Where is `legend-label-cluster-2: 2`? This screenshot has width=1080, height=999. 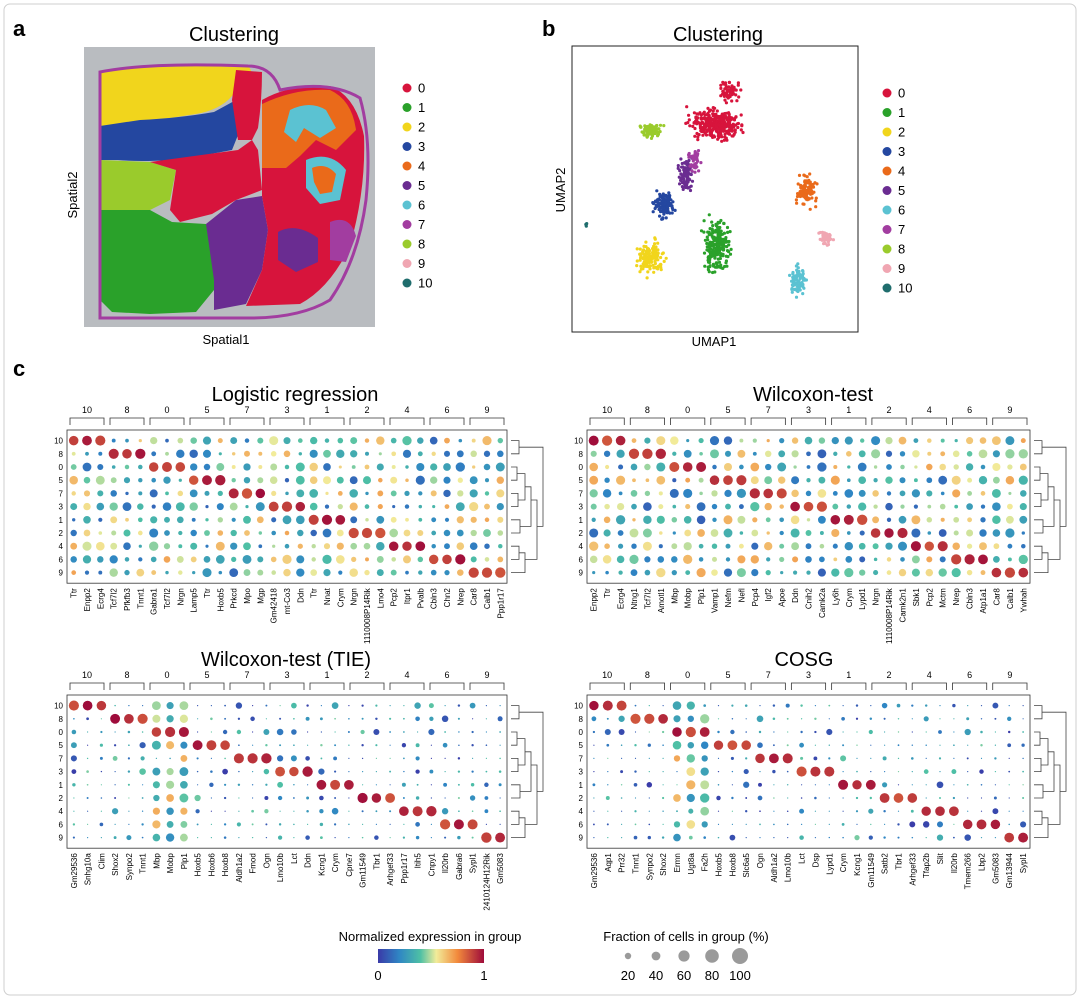
legend-label-cluster-2: 2 is located at coordinates (901, 132).